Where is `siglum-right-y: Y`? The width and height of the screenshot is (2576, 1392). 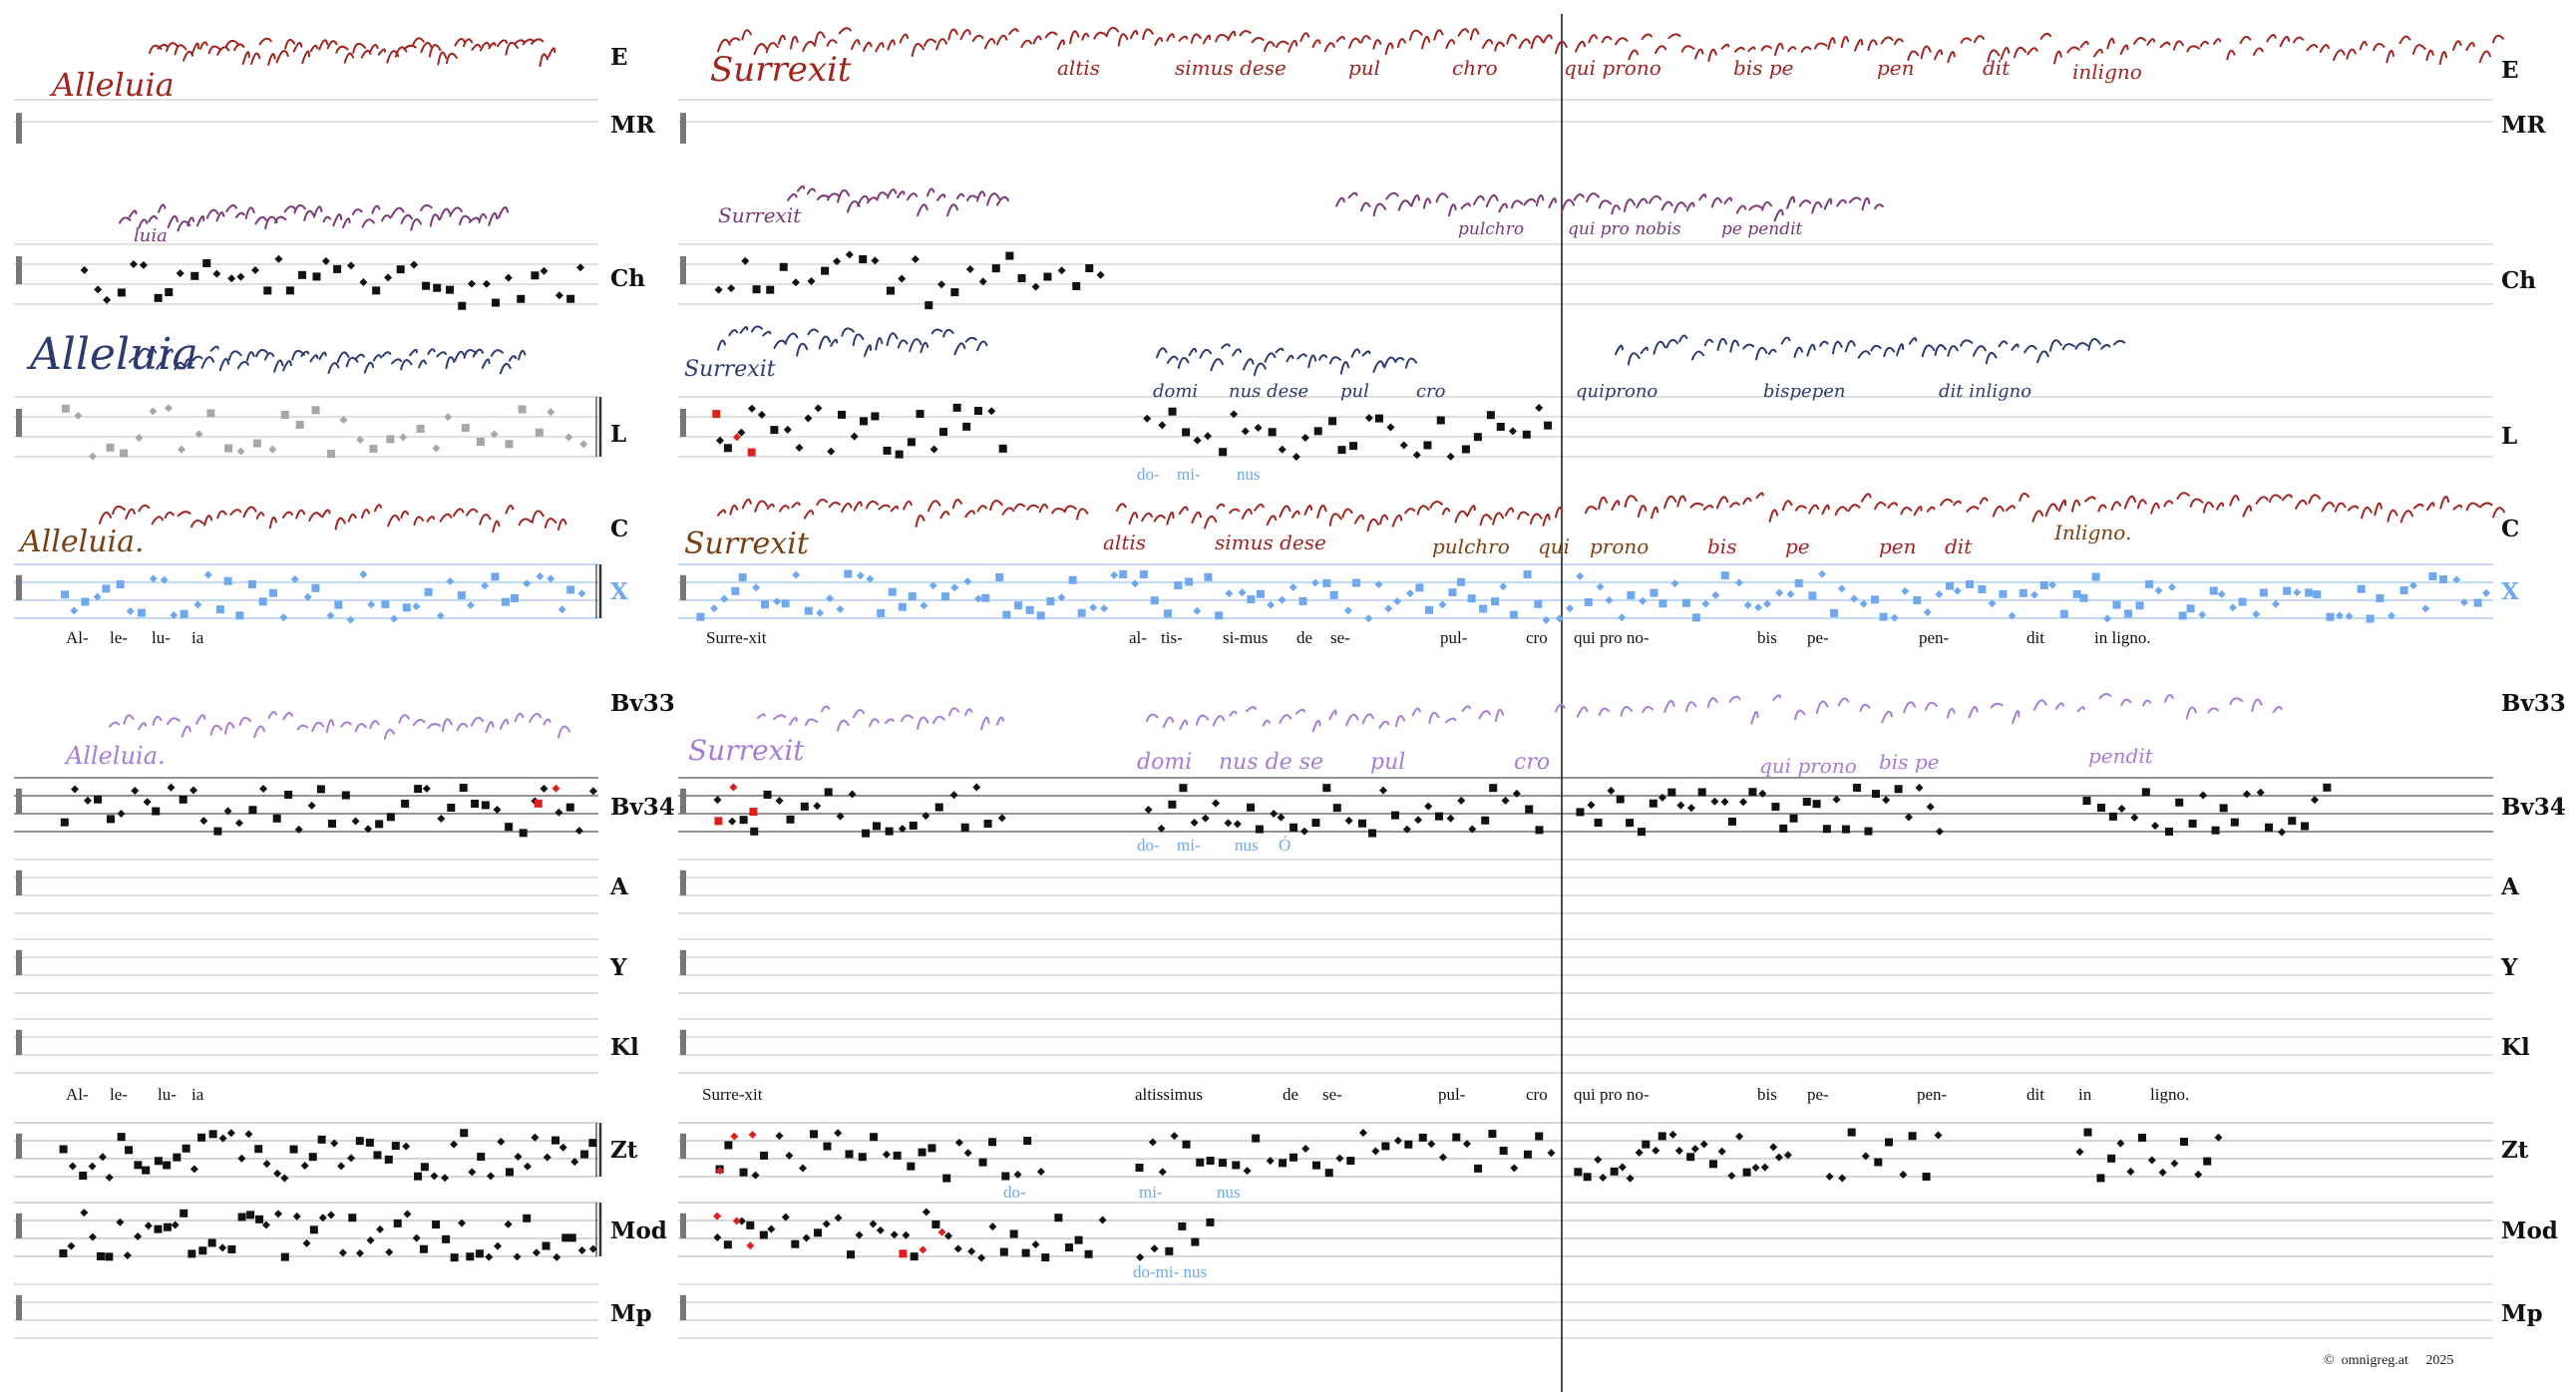 siglum-right-y: Y is located at coordinates (2509, 967).